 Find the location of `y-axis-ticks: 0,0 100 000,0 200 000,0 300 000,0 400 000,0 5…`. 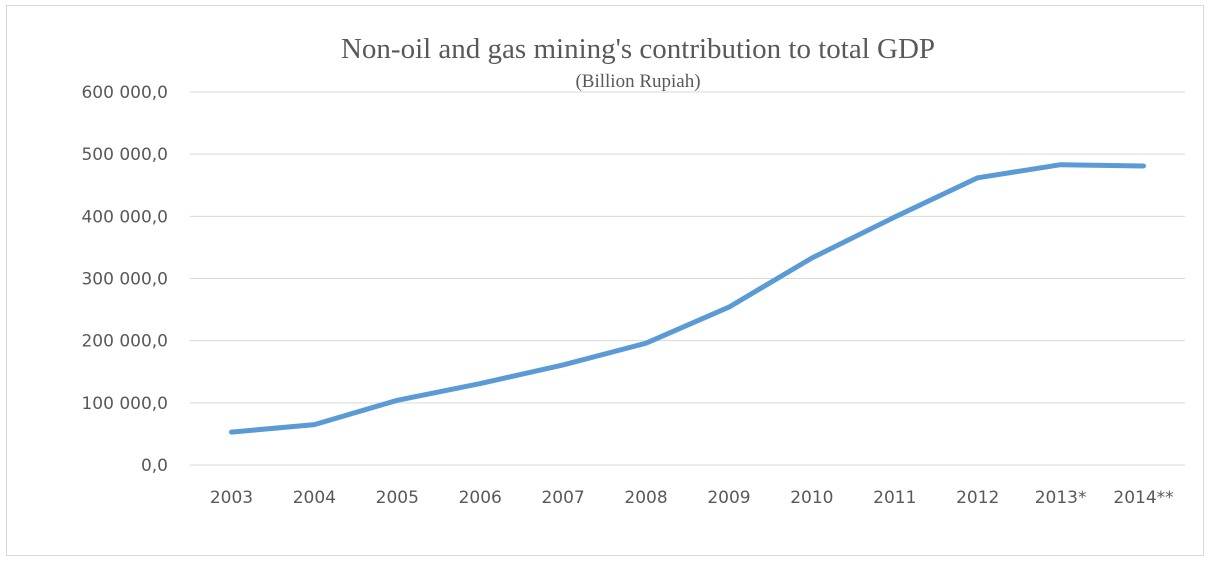

y-axis-ticks: 0,0 100 000,0 200 000,0 300 000,0 400 000,0 5… is located at coordinates (124, 279).